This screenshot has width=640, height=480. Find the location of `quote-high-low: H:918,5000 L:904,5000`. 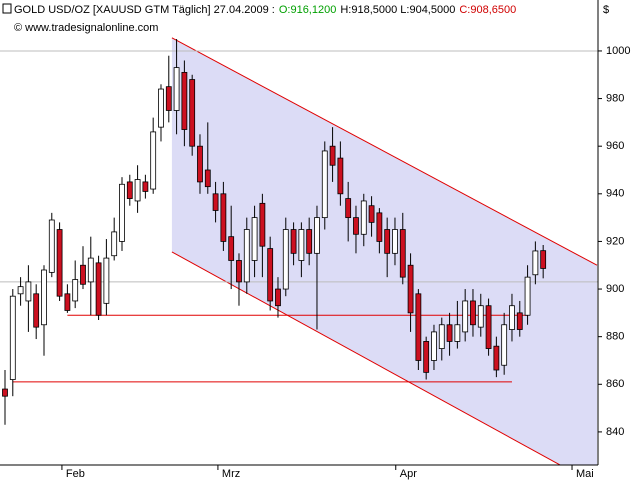

quote-high-low: H:918,5000 L:904,5000 is located at coordinates (397, 10).